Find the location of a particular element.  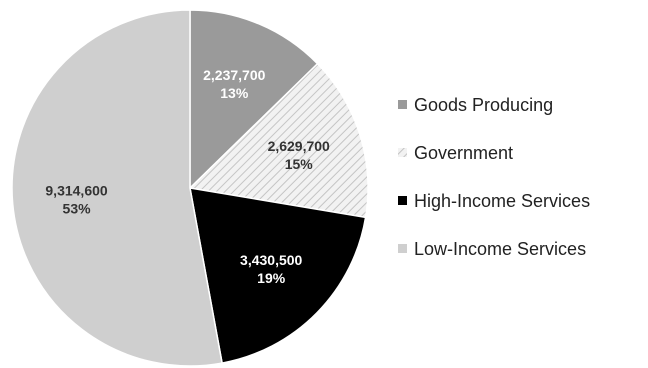

legend-label: Government is located at coordinates (463, 153).